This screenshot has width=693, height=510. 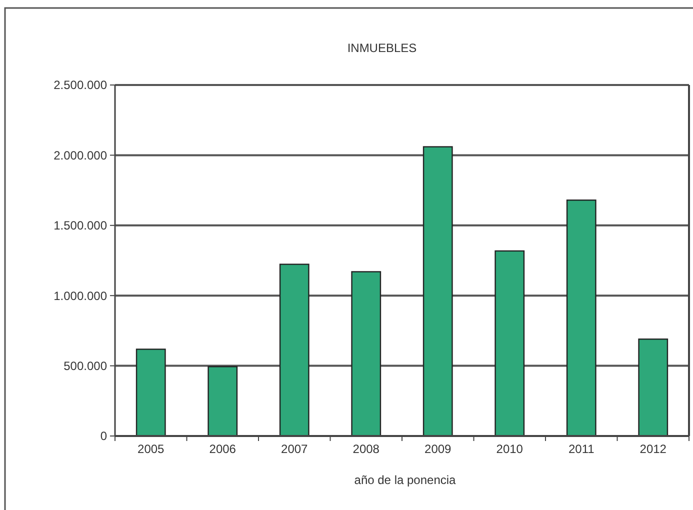 What do you see at coordinates (81, 295) in the screenshot?
I see `y-tick-label: 1.000.000` at bounding box center [81, 295].